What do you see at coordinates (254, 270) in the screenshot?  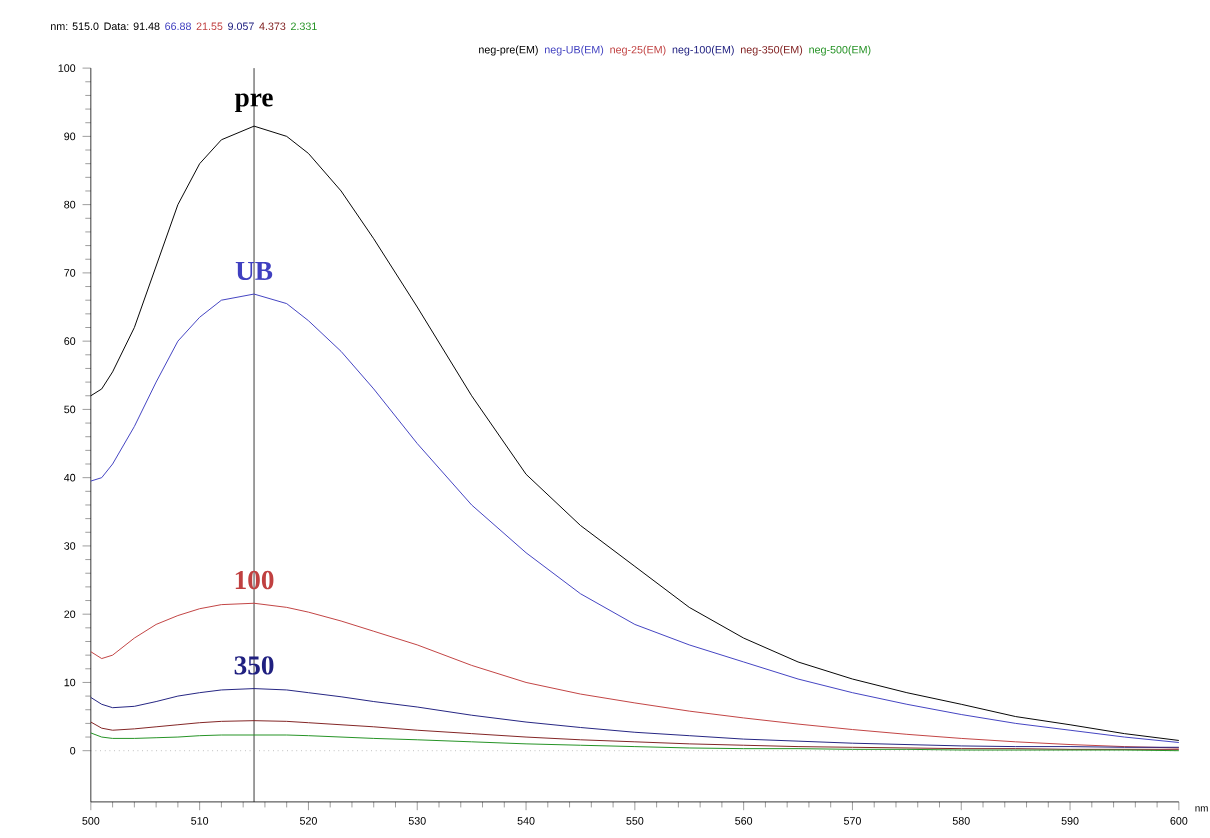 I see `annotation: UB` at bounding box center [254, 270].